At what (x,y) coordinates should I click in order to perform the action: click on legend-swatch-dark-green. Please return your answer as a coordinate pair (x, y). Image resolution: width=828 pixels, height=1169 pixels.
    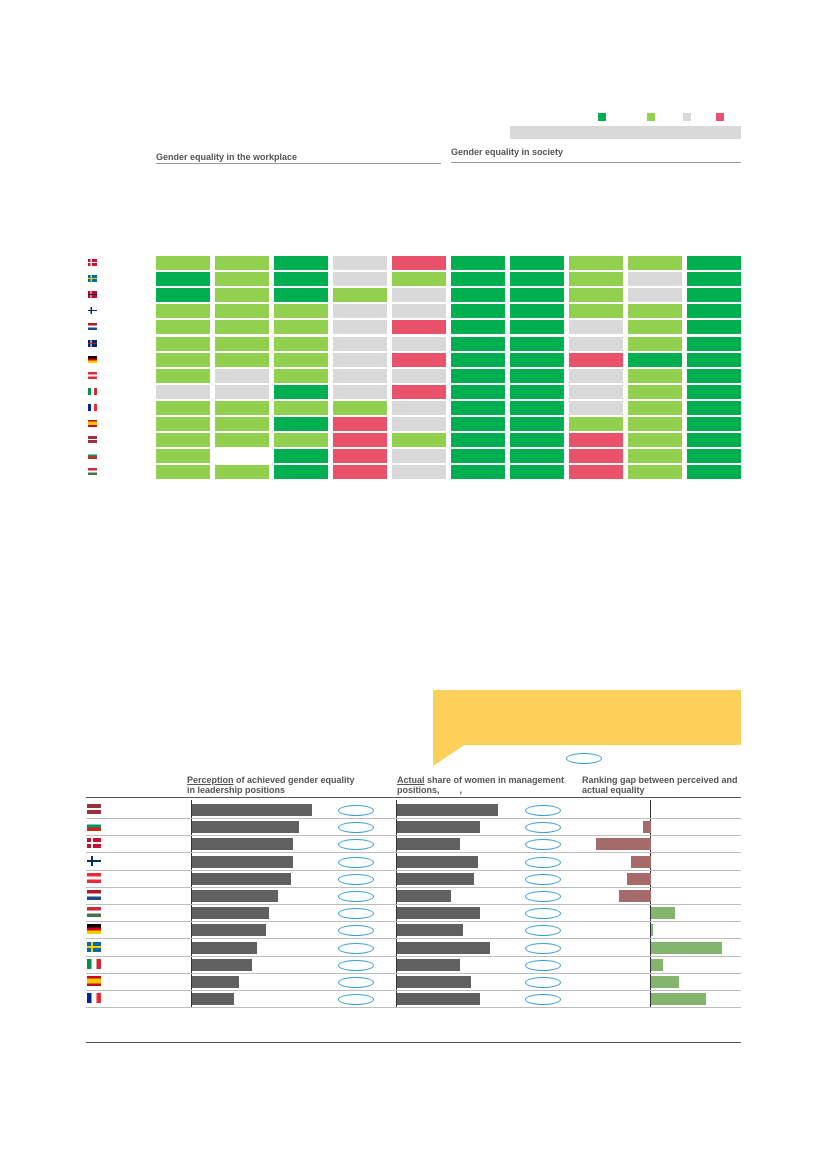
    Looking at the image, I should click on (602, 117).